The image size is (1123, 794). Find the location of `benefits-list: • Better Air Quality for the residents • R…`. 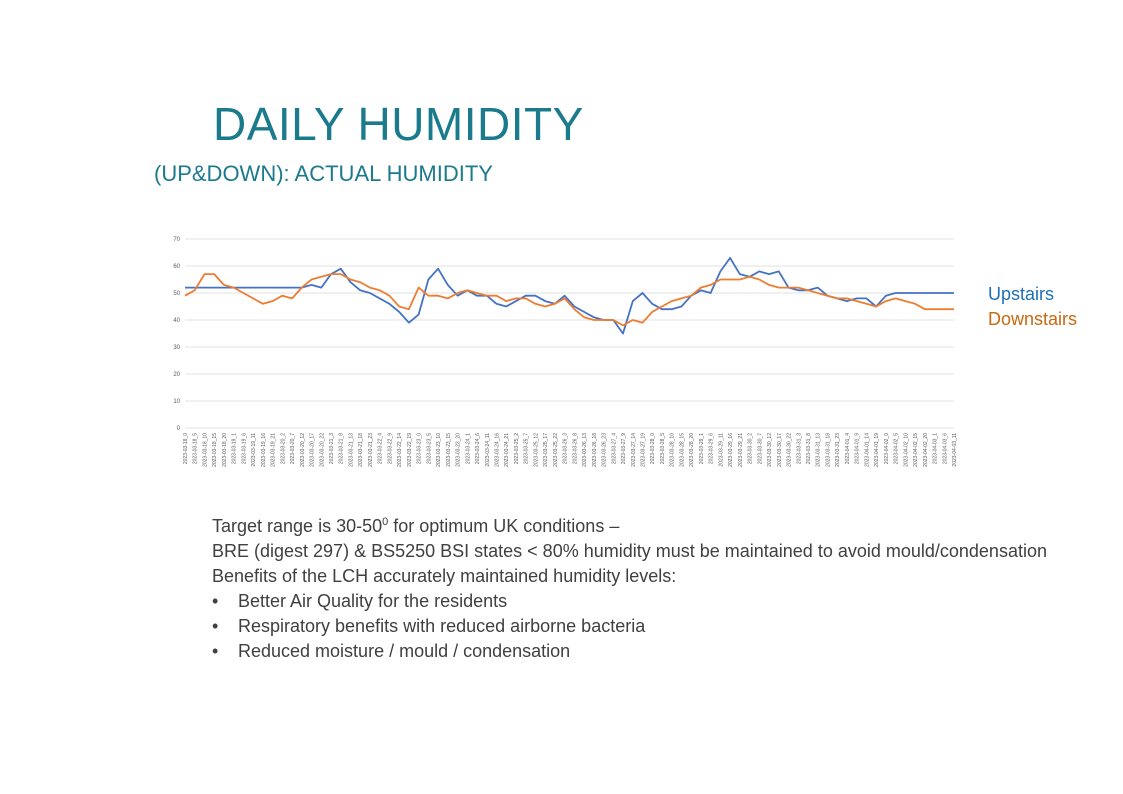

benefits-list: • Better Air Quality for the residents • R… is located at coordinates (629, 626).